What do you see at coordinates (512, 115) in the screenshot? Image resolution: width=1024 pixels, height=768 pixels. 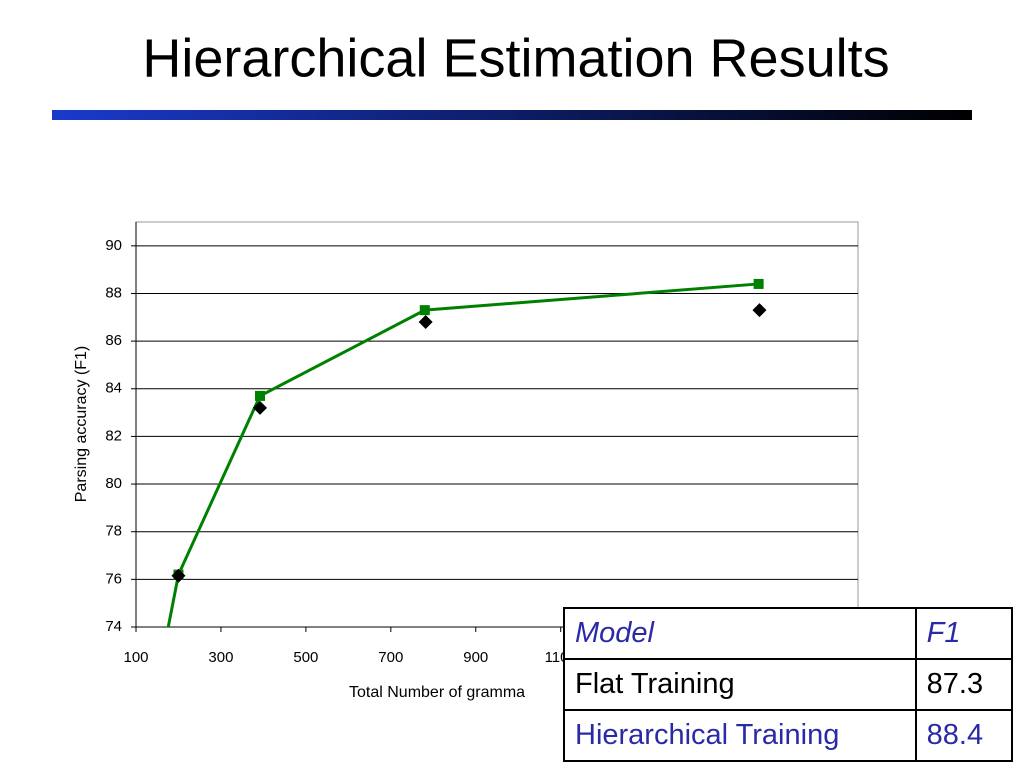 I see `title-rule` at bounding box center [512, 115].